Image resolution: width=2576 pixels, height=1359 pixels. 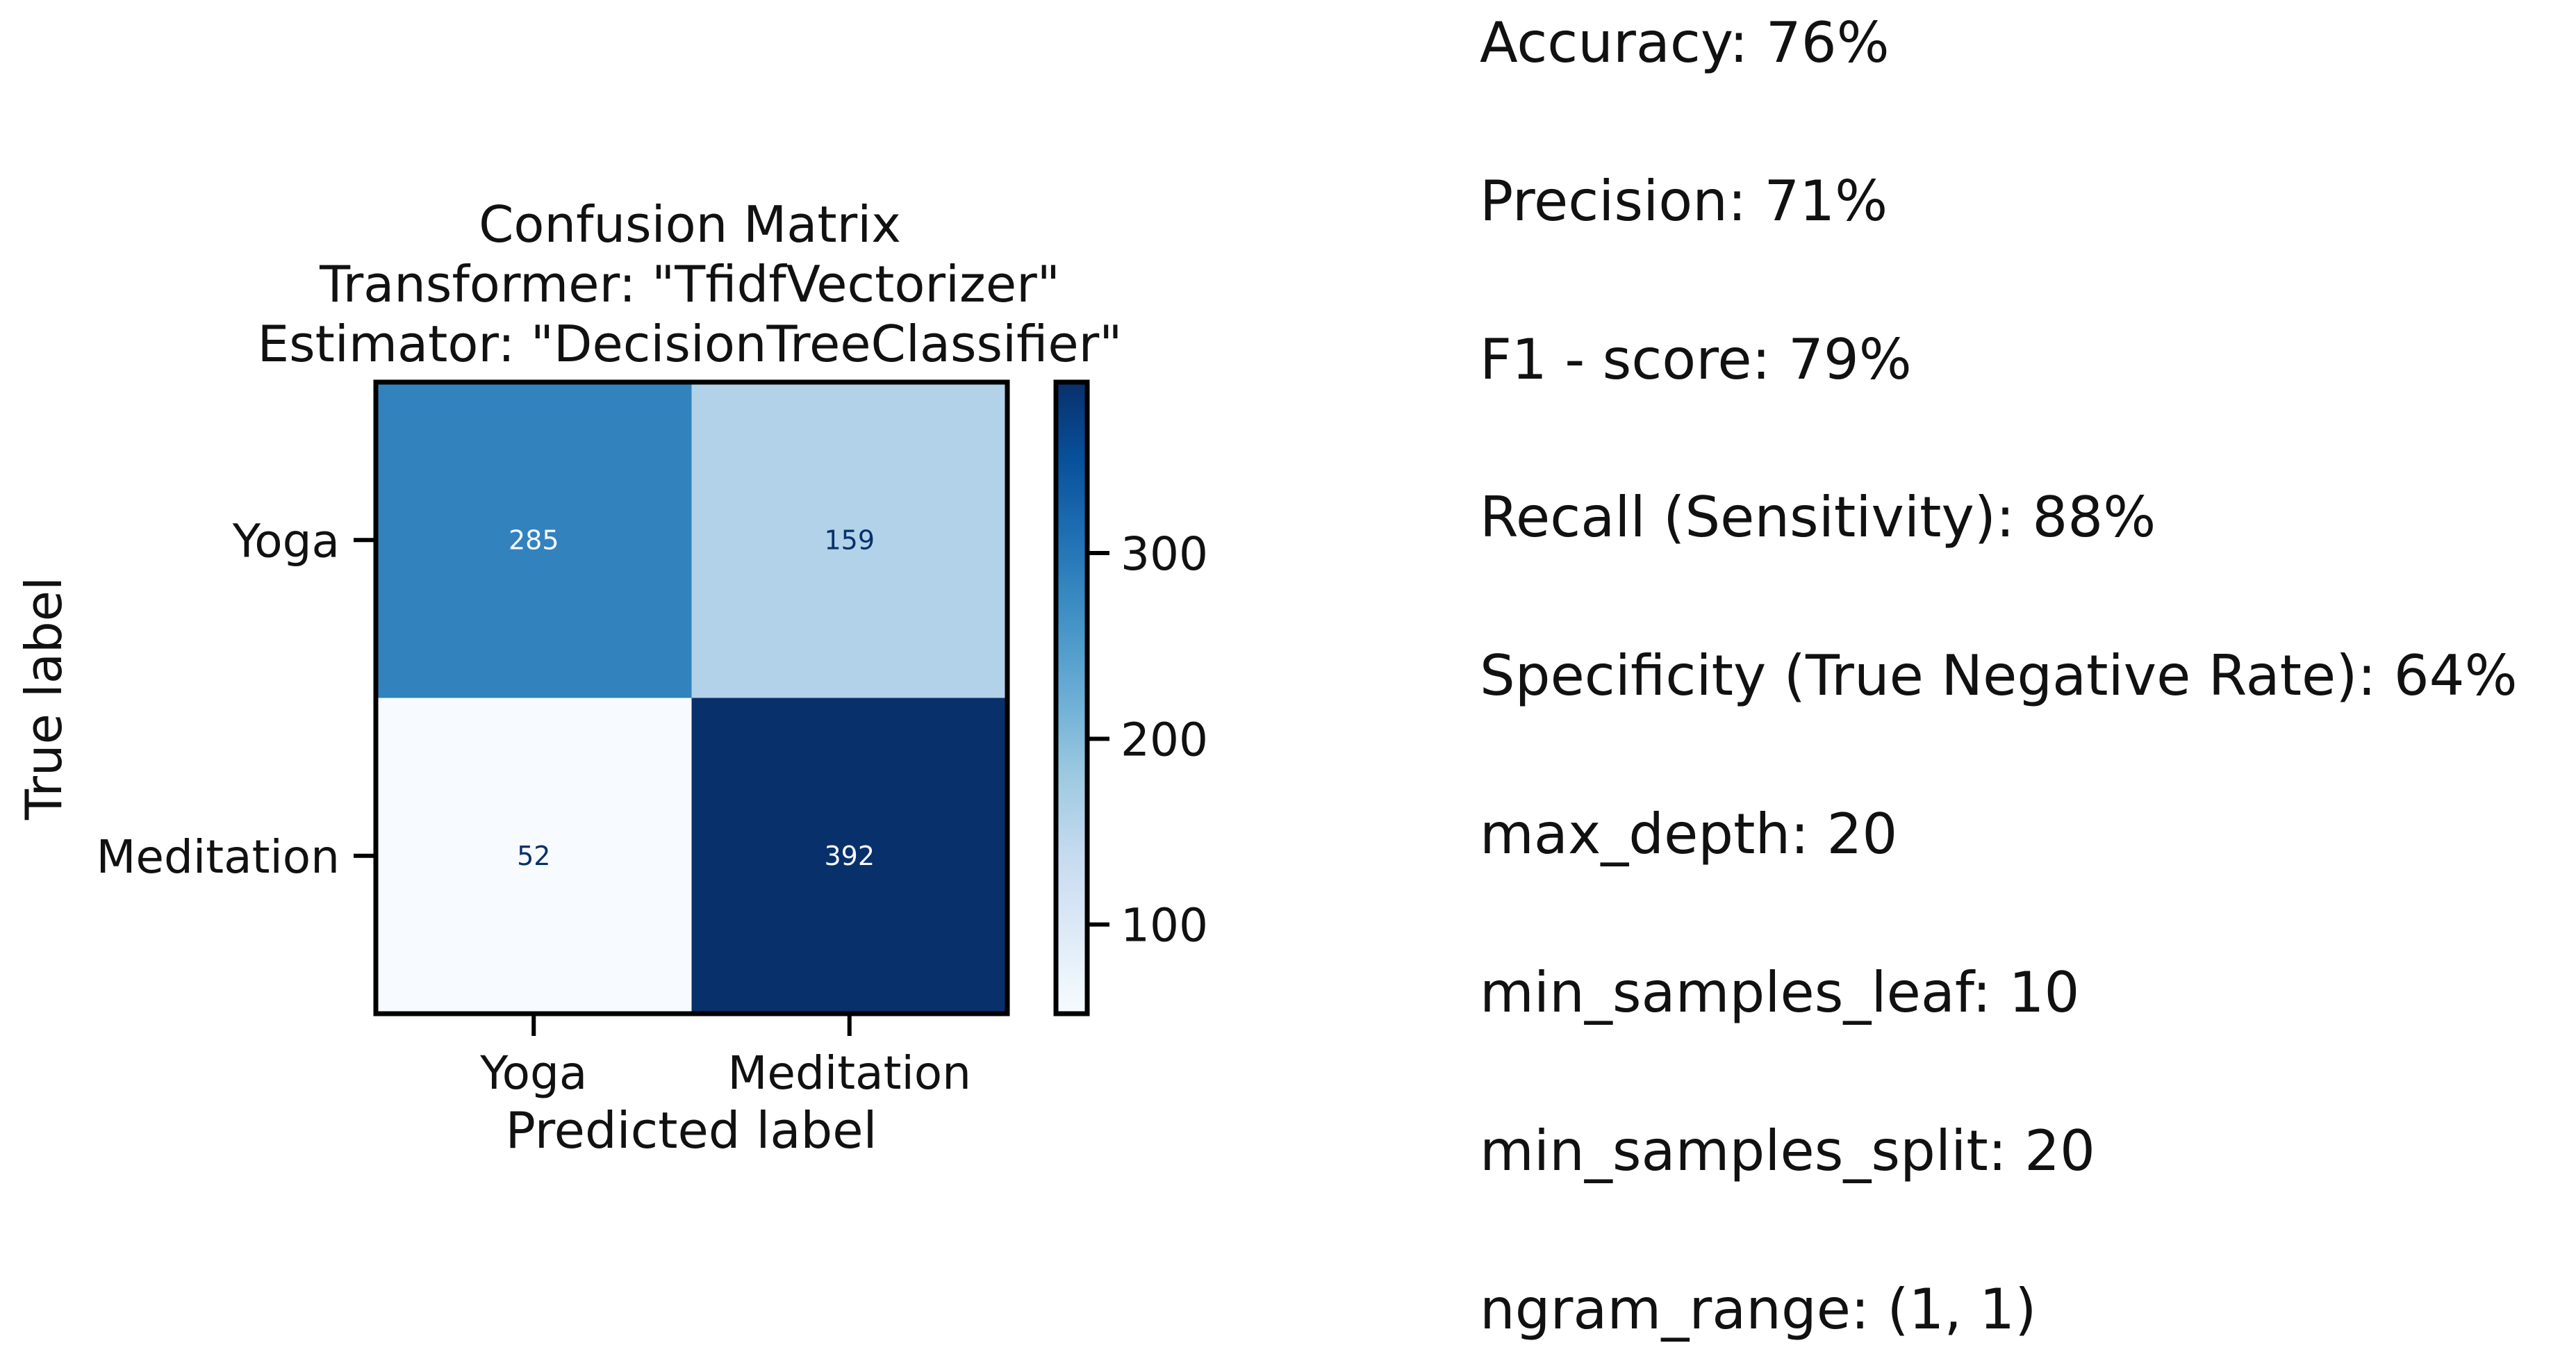 I want to click on x-tick-label: Yoga, so click(x=533, y=1073).